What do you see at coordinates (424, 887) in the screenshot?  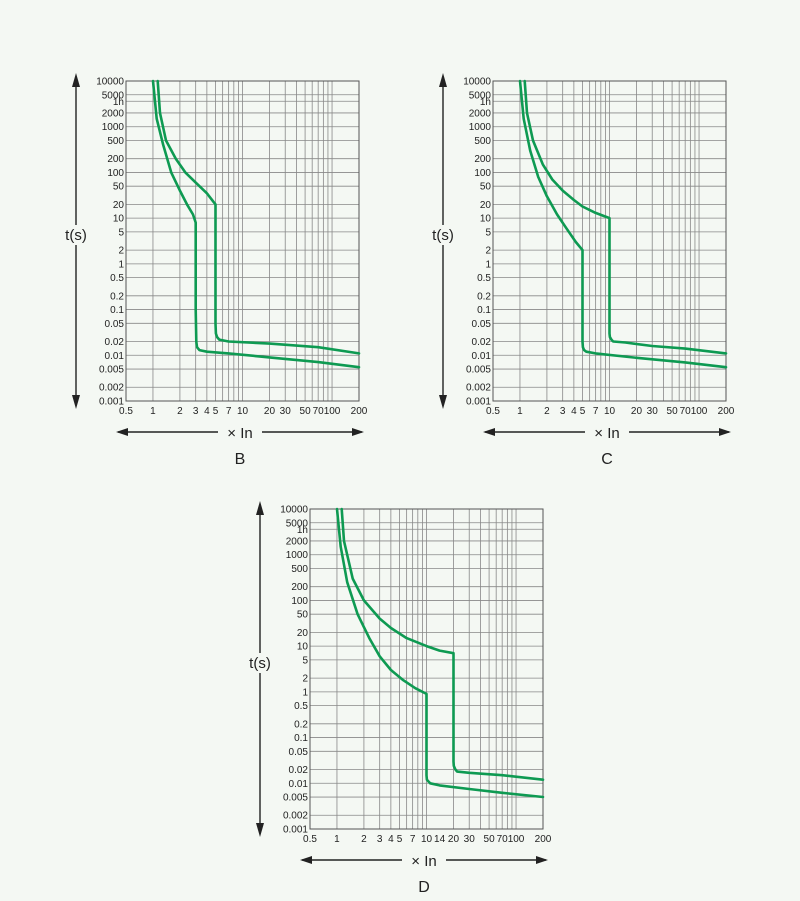 I see `chart-title: D` at bounding box center [424, 887].